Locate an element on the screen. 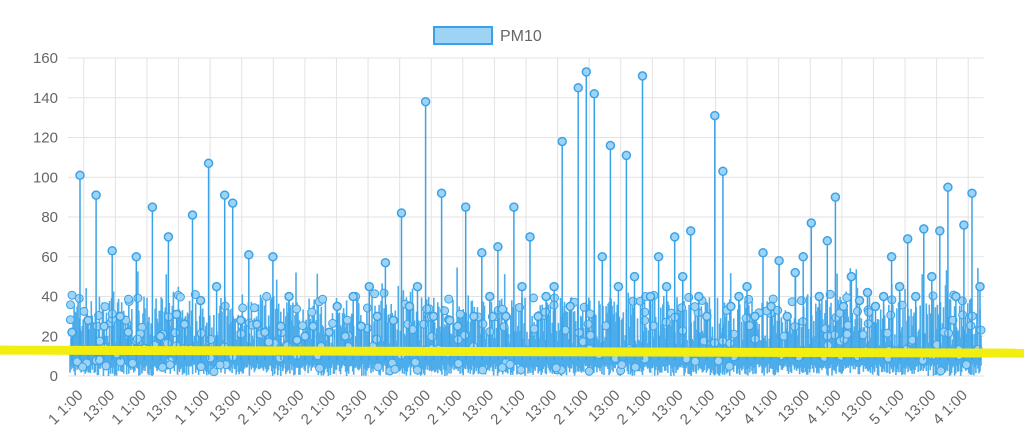 Image resolution: width=1024 pixels, height=438 pixels. legend-label-pm10: PM10 is located at coordinates (521, 36).